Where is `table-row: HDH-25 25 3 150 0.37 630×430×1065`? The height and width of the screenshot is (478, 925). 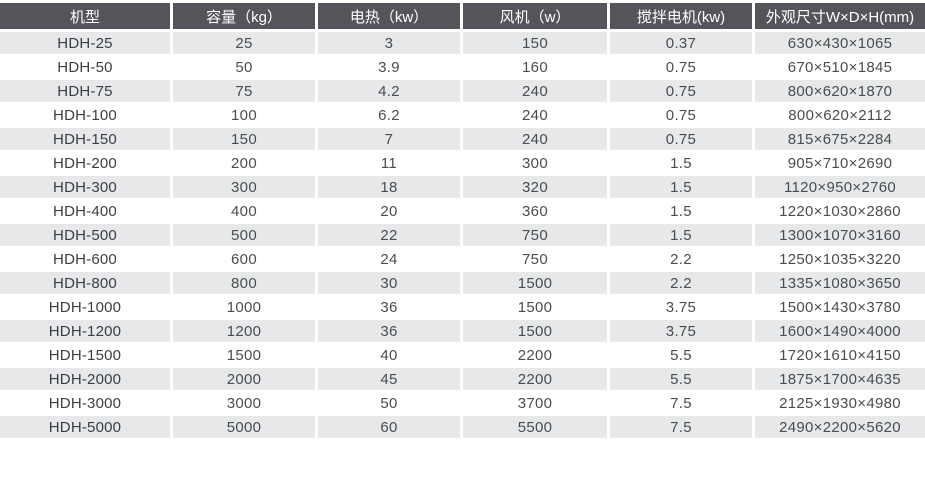
table-row: HDH-25 25 3 150 0.37 630×430×1065 is located at coordinates (462, 44).